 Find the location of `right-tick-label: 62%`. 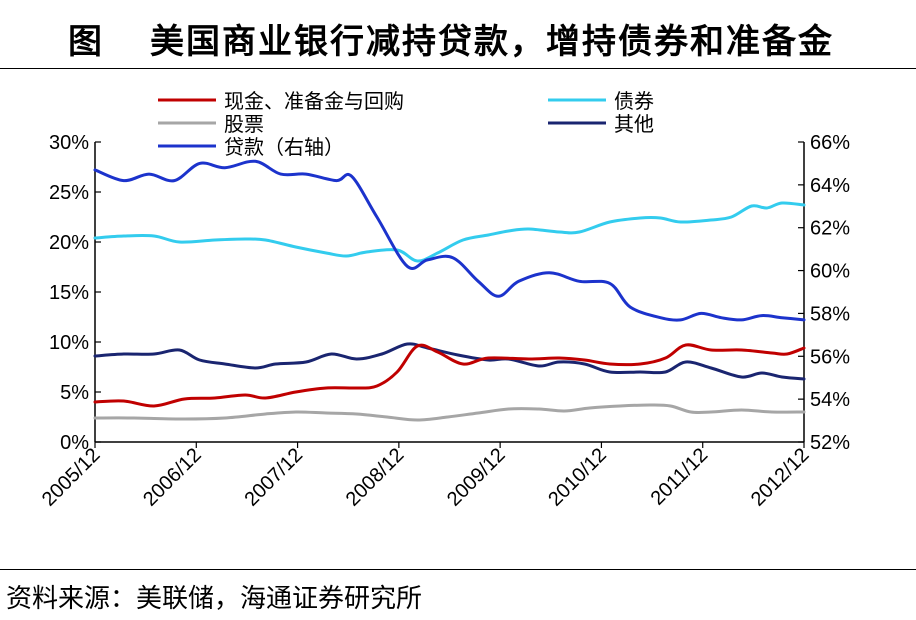

right-tick-label: 62% is located at coordinates (830, 229).